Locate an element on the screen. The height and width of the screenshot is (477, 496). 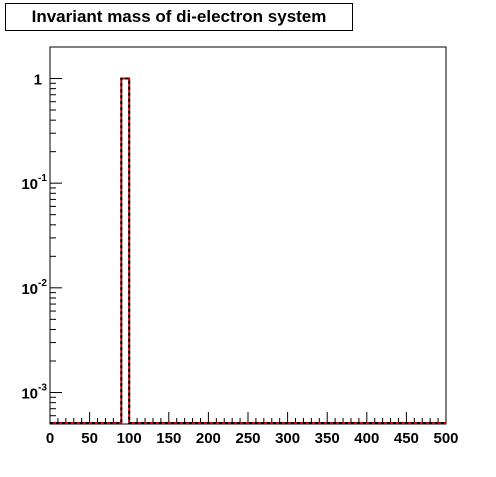
x-tick-label: 500 is located at coordinates (445, 438).